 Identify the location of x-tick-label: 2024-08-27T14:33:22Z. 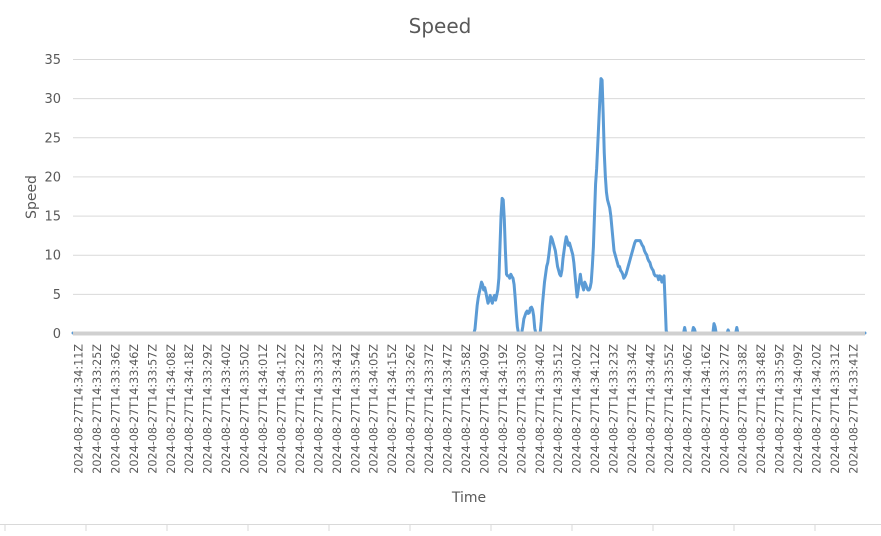
(300, 409).